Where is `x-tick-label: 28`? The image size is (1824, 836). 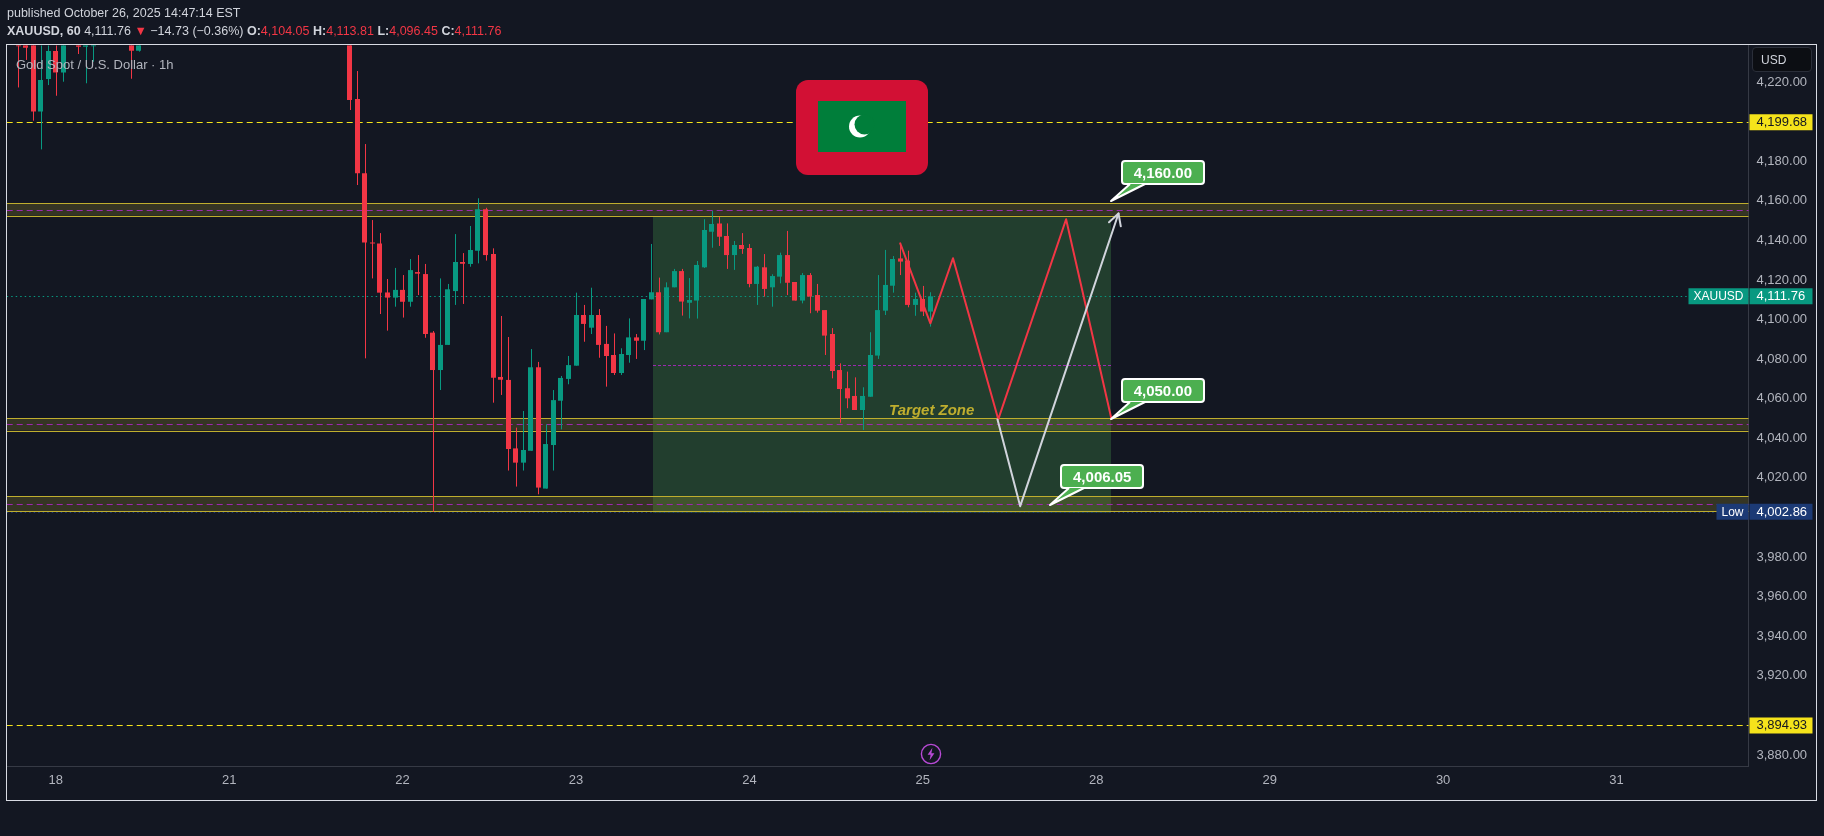 x-tick-label: 28 is located at coordinates (1096, 779).